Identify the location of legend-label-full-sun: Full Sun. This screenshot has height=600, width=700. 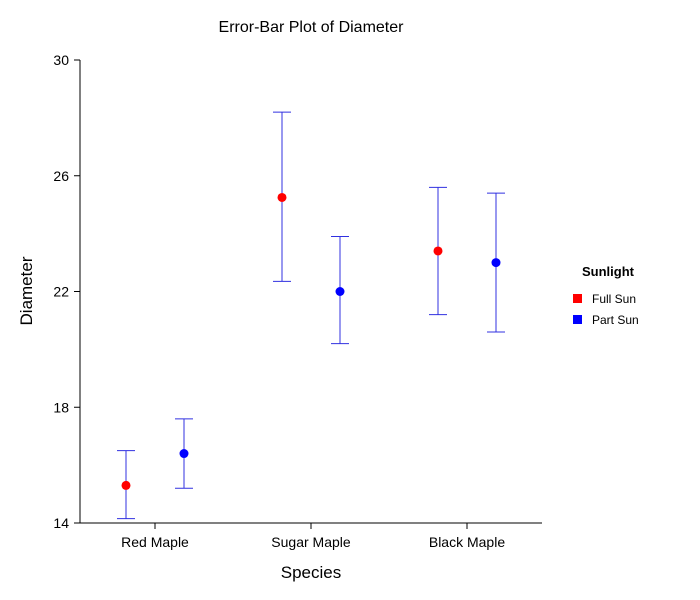
(614, 299).